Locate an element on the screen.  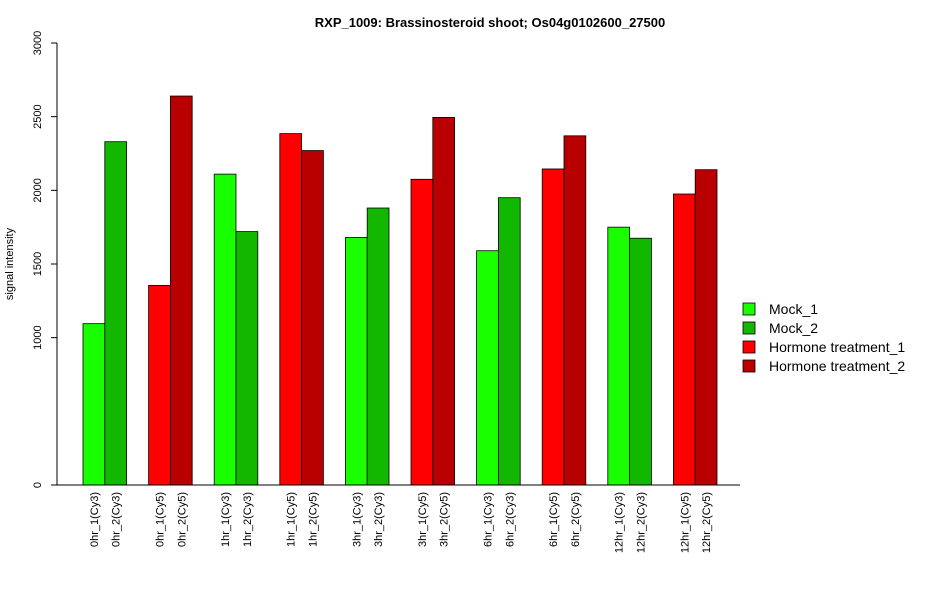
x-tick-label: 12hr_1(Cy3) is located at coordinates (620, 522).